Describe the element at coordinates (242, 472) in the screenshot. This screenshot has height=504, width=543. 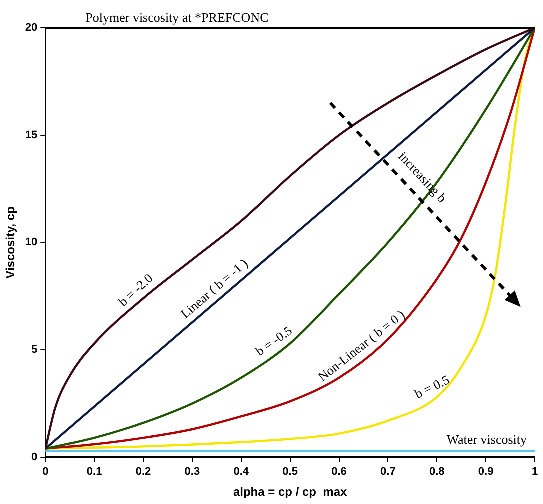
I see `x-tick-label: 0.4` at that location.